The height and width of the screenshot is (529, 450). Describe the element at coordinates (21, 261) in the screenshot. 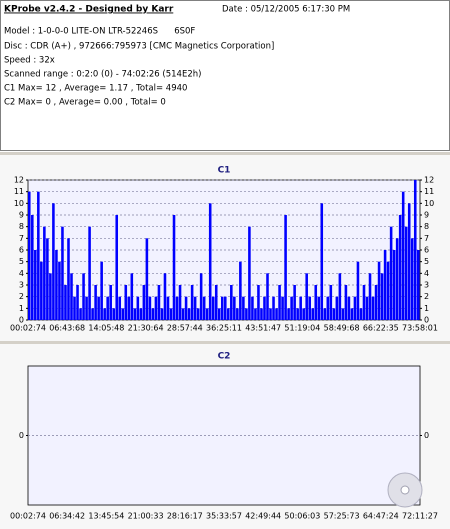

I see `y-tick-label: 5` at that location.